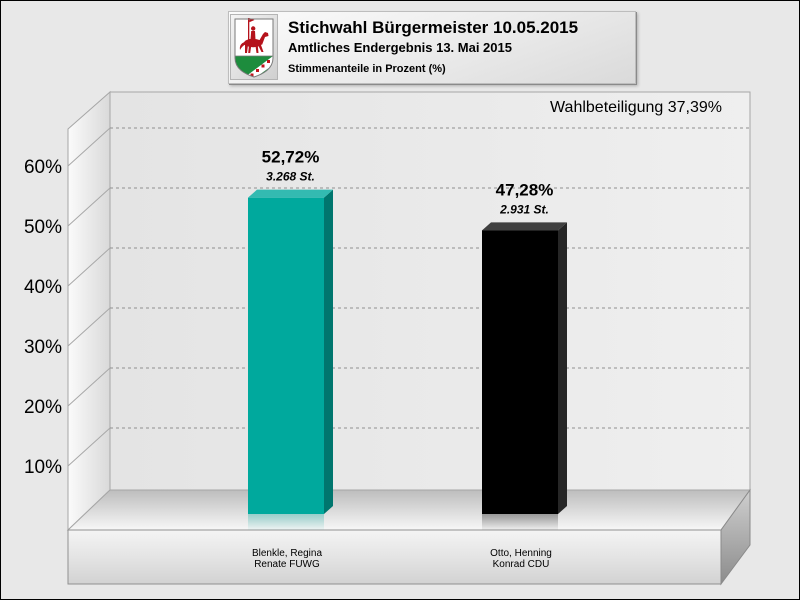 The image size is (800, 600). Describe the element at coordinates (254, 47) in the screenshot. I see `coat-of-arms-icon` at that location.